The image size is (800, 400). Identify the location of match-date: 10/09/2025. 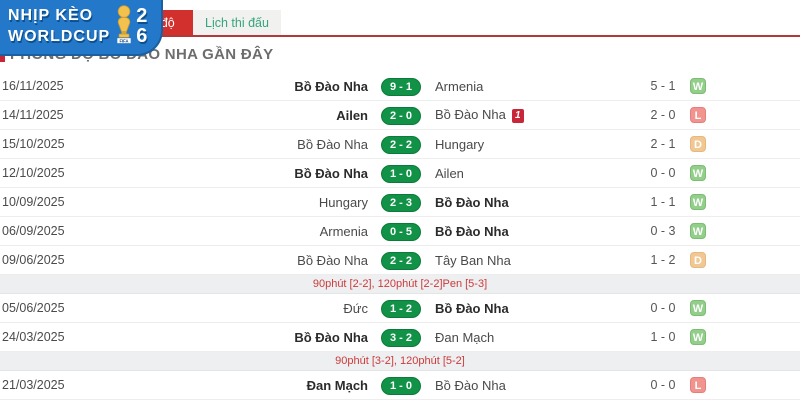
(33, 202).